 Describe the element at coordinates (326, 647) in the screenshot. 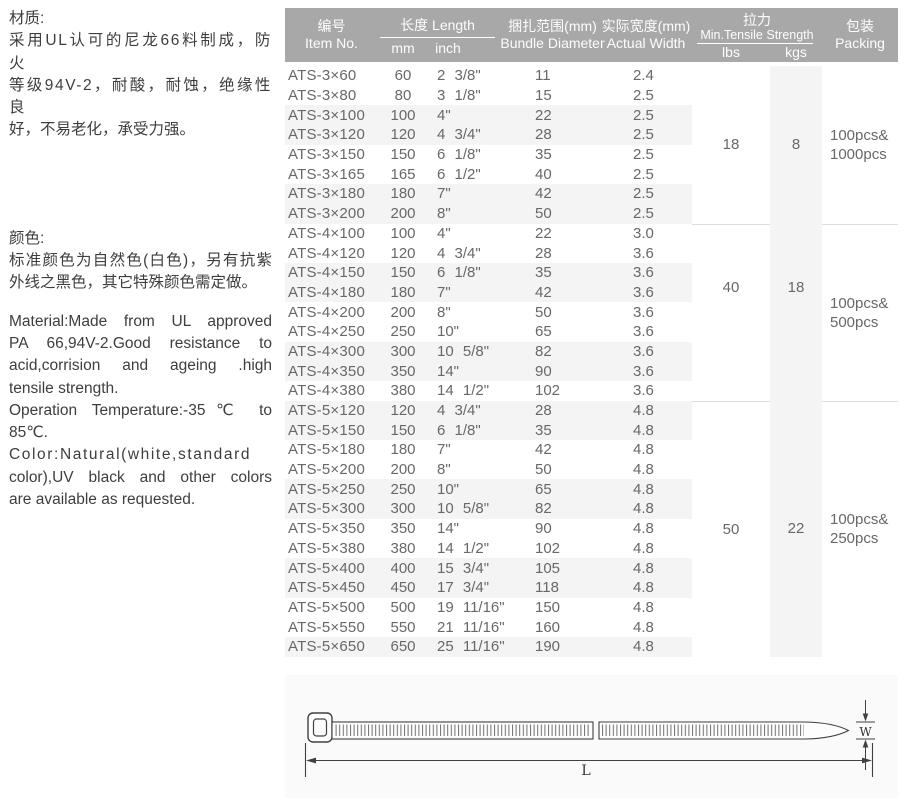

I see `item-no-cell: ATS-5×650` at that location.